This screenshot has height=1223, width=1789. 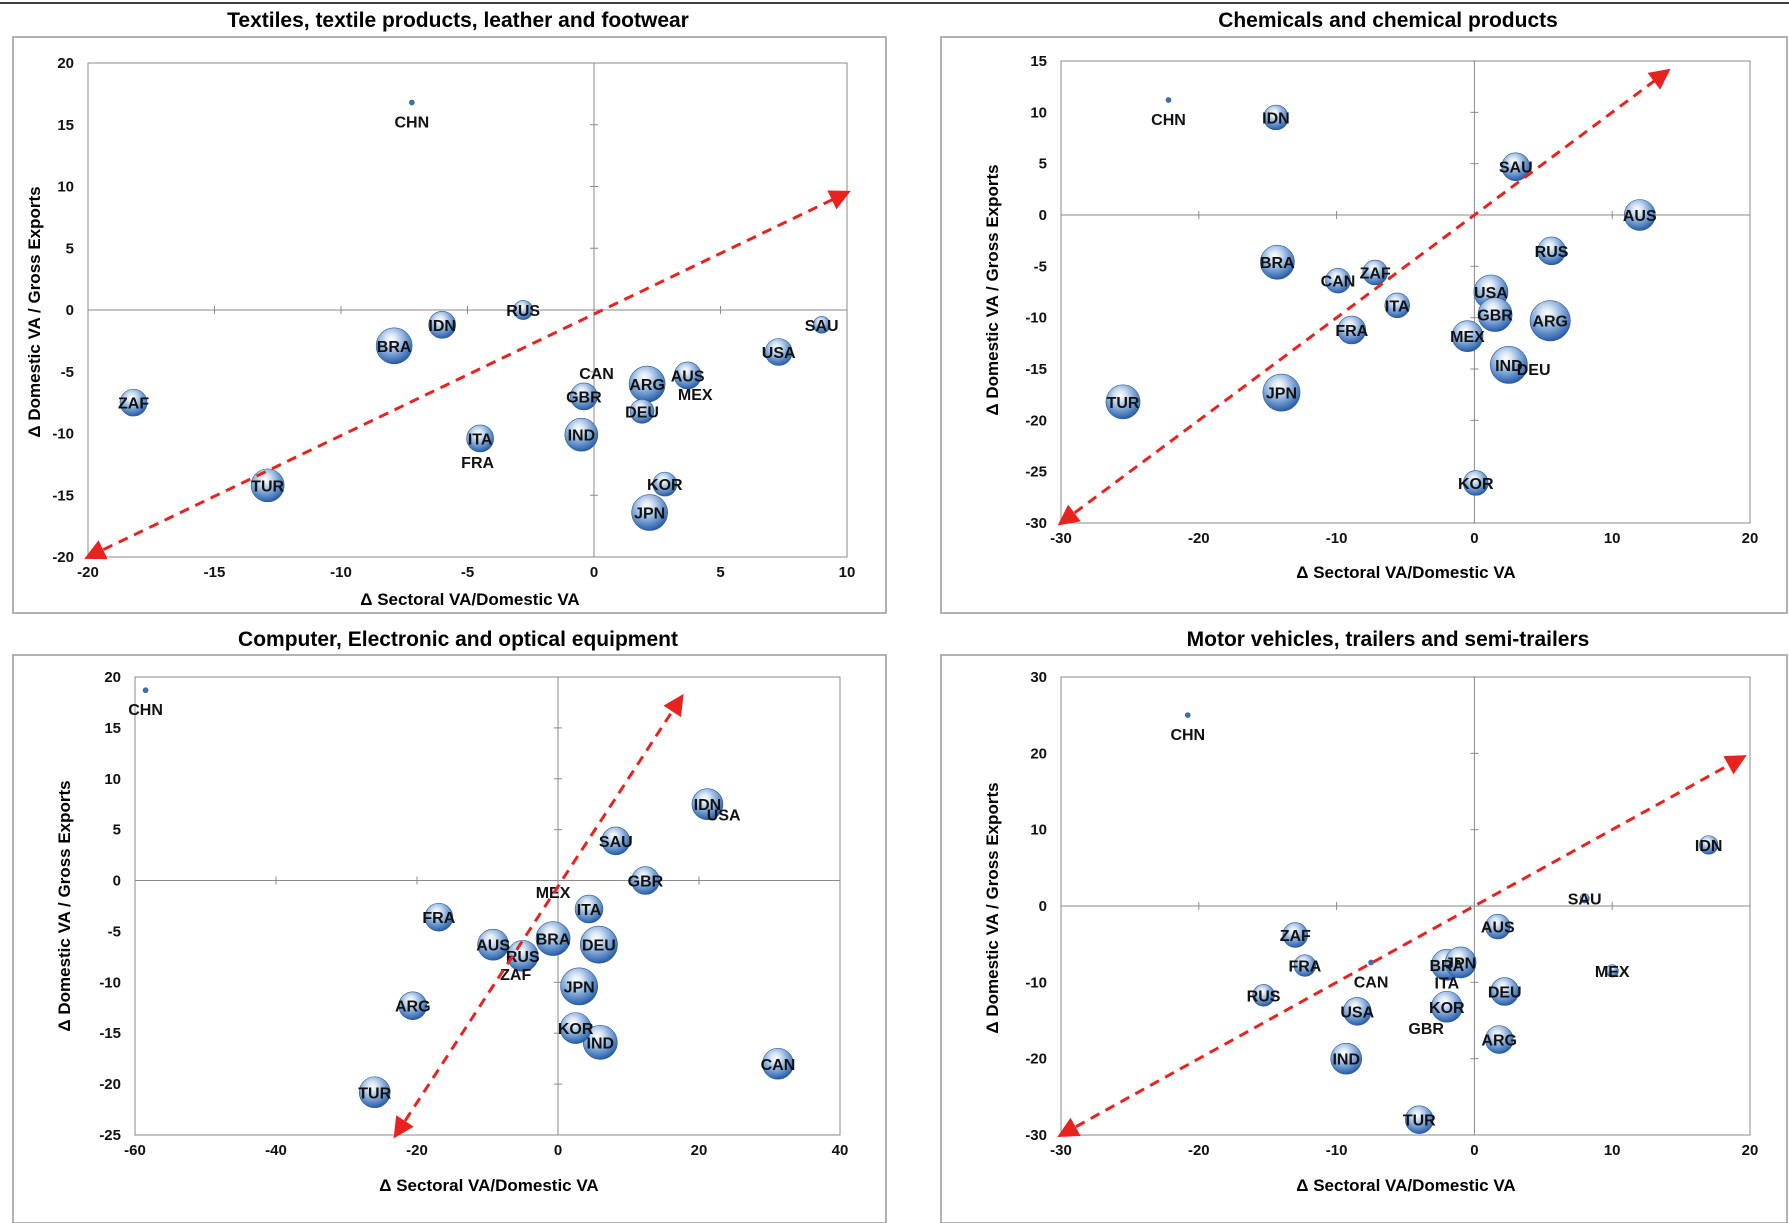 What do you see at coordinates (88, 572) in the screenshot?
I see `x-tick-label: -20` at bounding box center [88, 572].